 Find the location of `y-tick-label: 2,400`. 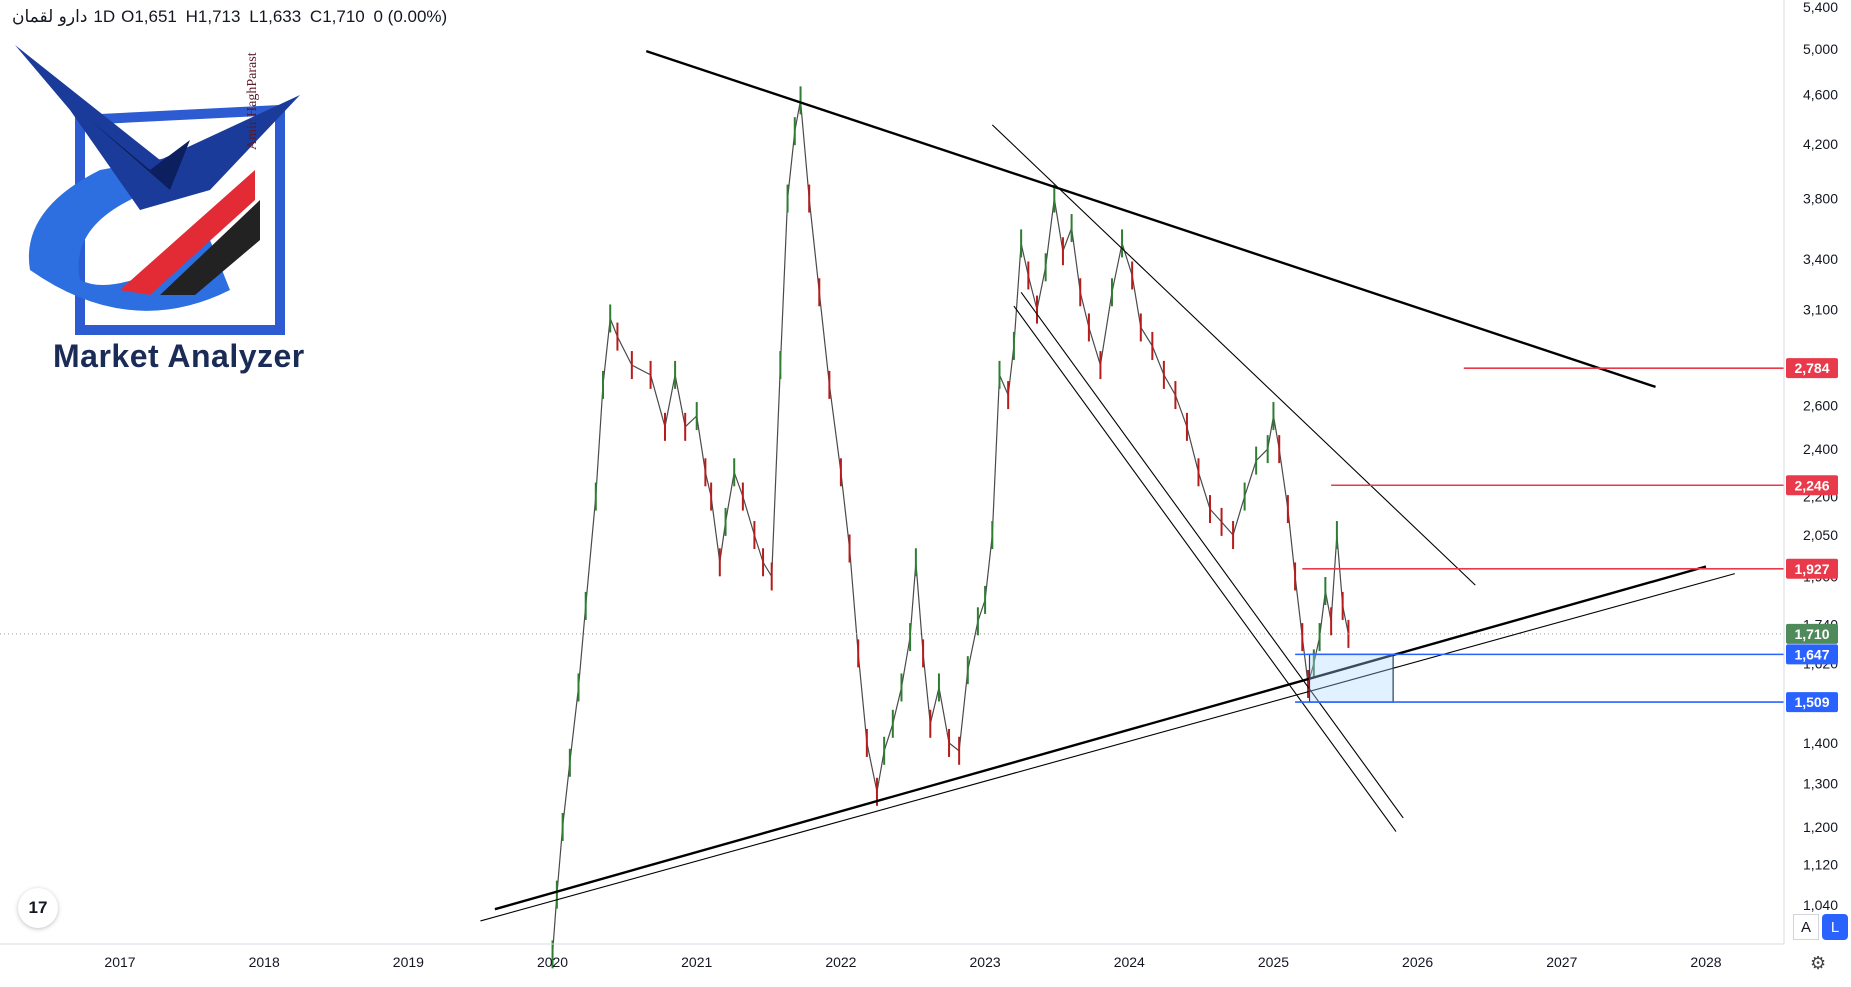

y-tick-label: 2,400 is located at coordinates (1820, 449).